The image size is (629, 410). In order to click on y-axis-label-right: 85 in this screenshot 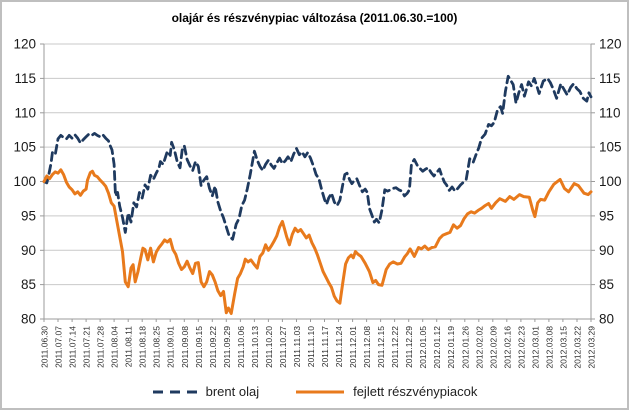, I will do `click(606, 284)`.